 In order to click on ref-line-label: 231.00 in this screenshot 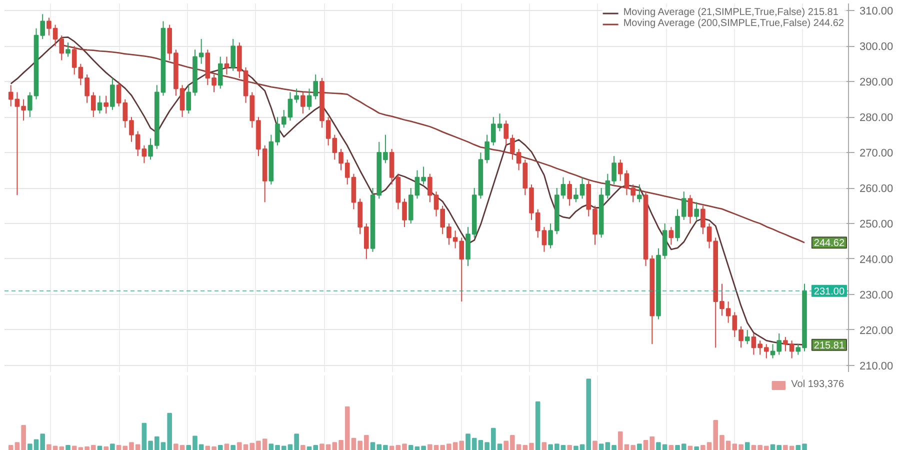, I will do `click(829, 292)`.